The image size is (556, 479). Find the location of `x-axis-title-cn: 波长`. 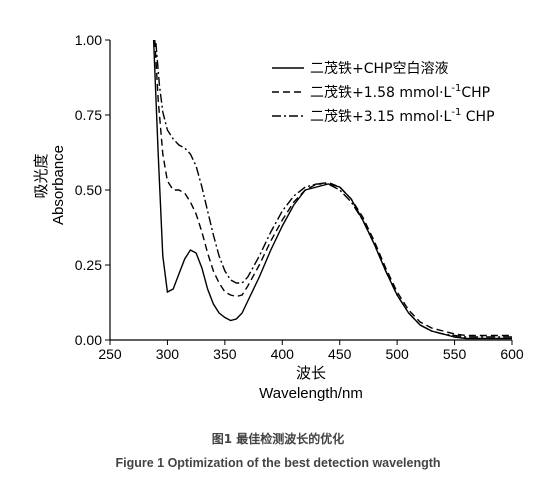

x-axis-title-cn: 波长 is located at coordinates (311, 373).